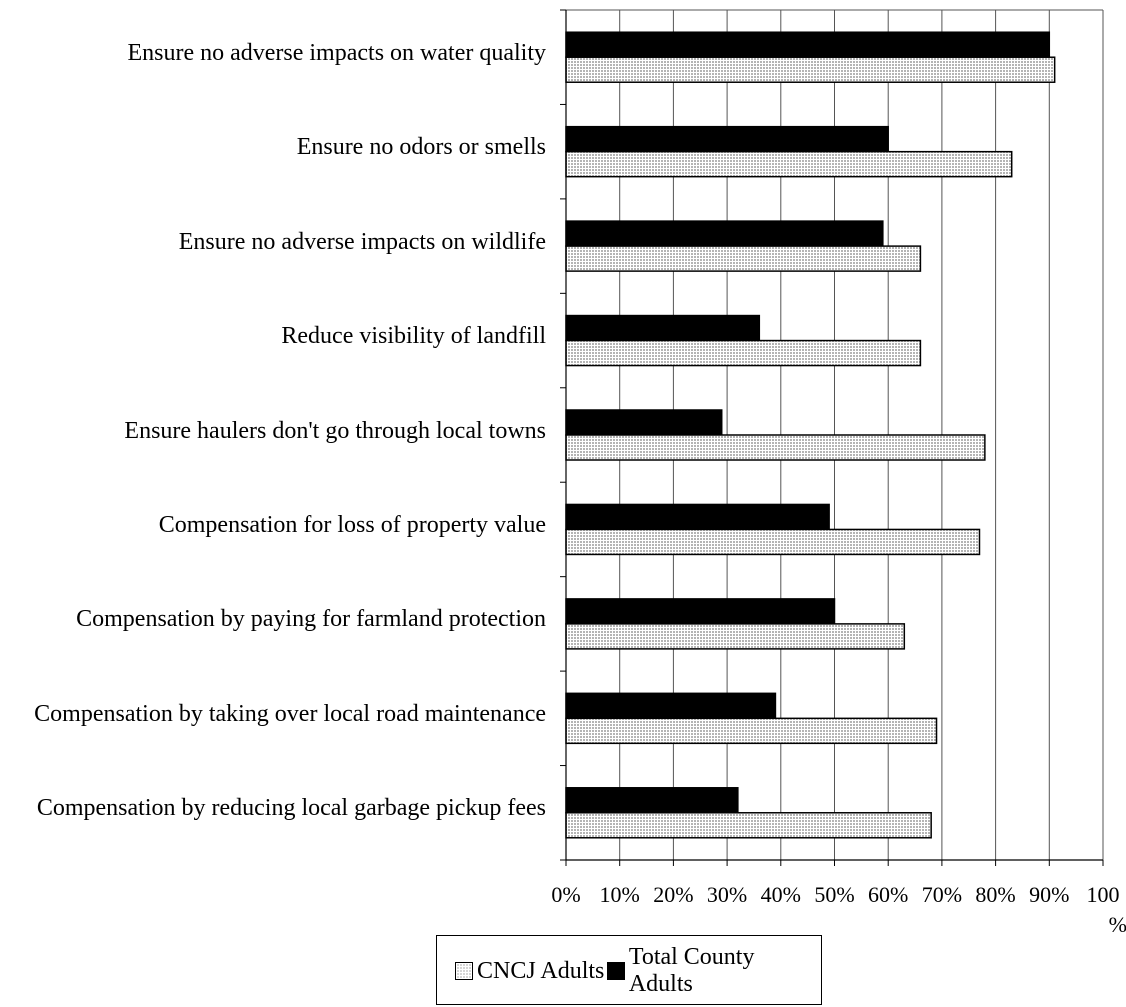 This screenshot has height=1007, width=1126. Describe the element at coordinates (1106, 909) in the screenshot. I see `x-tick-label: 100%` at that location.